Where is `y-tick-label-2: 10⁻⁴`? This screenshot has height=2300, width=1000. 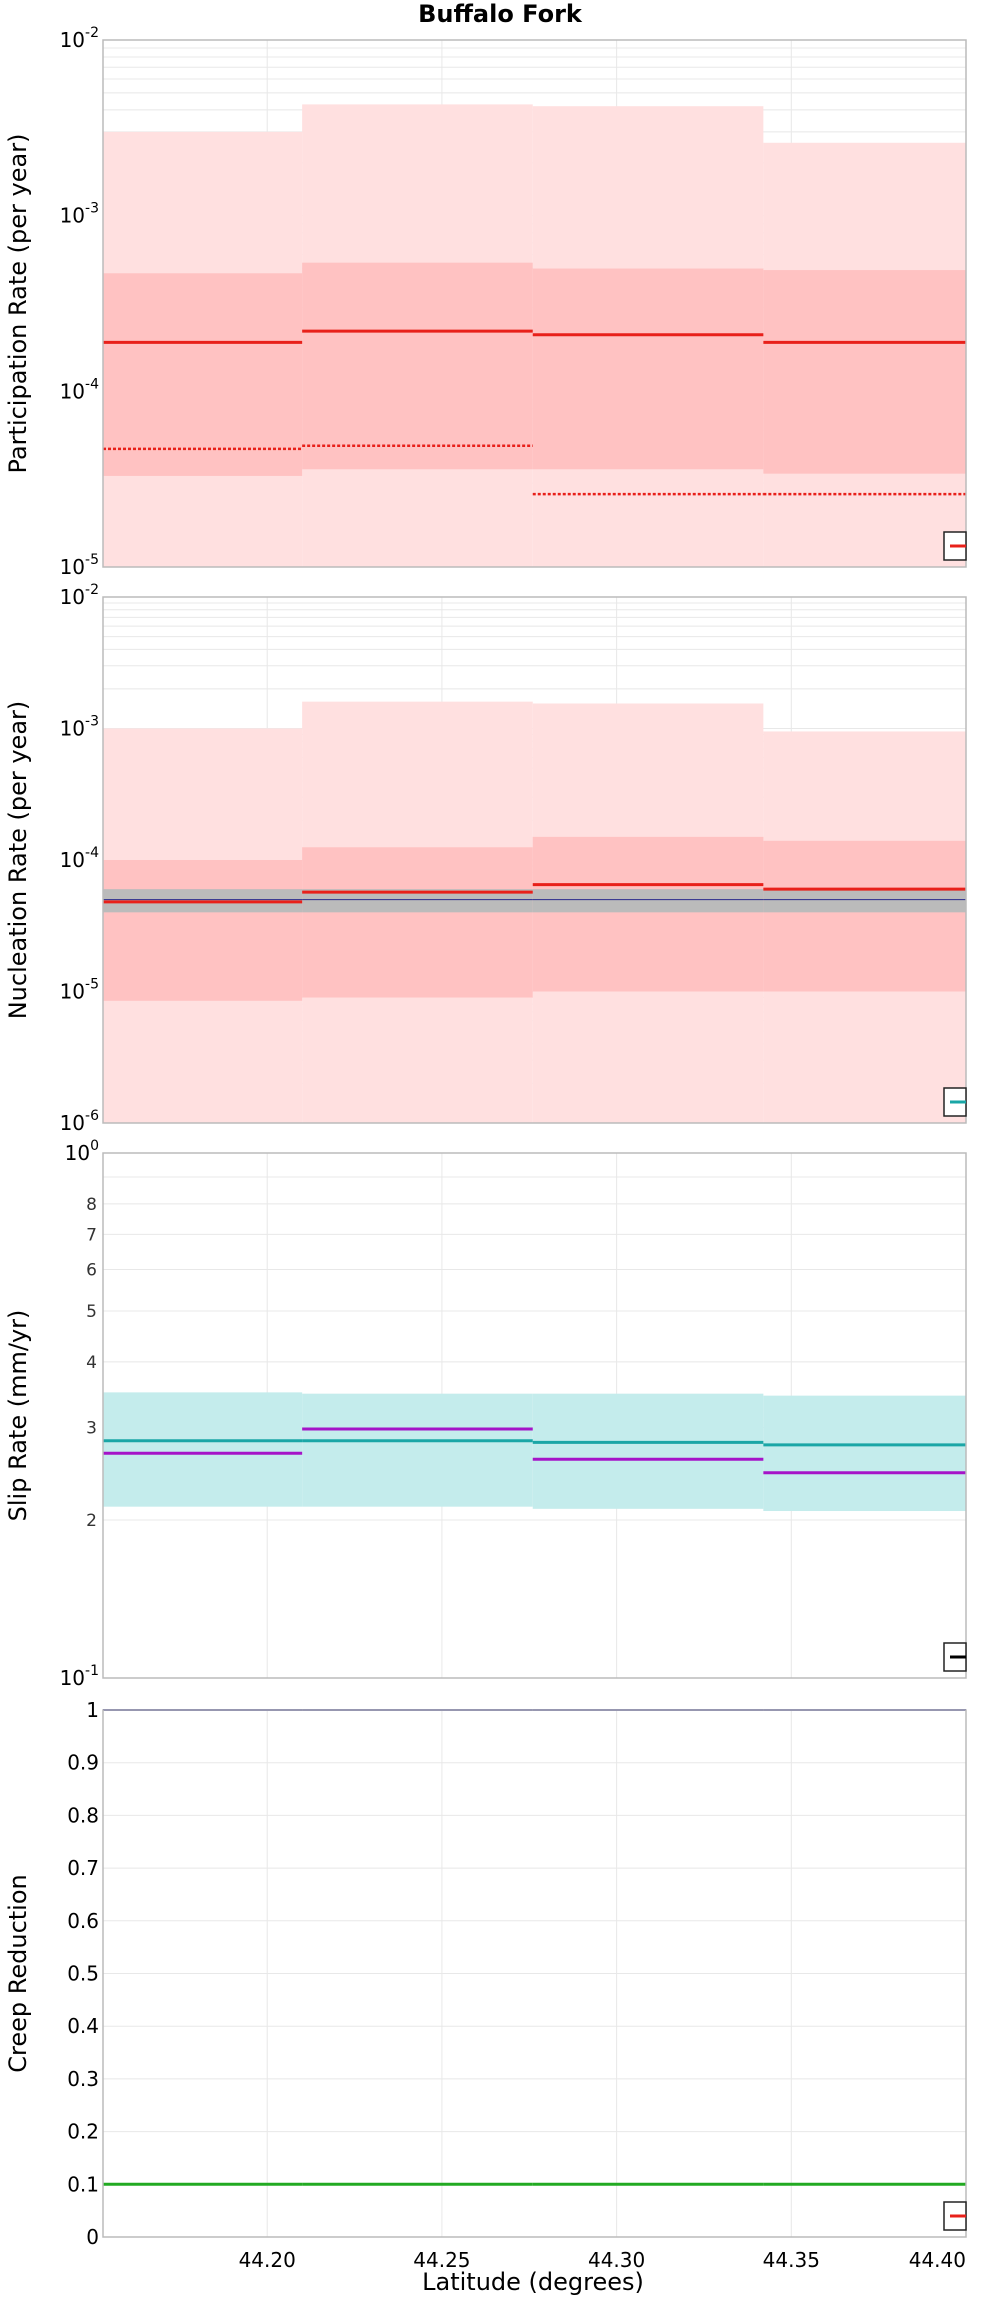 y-tick-label-2: 10⁻⁴ is located at coordinates (80, 858).